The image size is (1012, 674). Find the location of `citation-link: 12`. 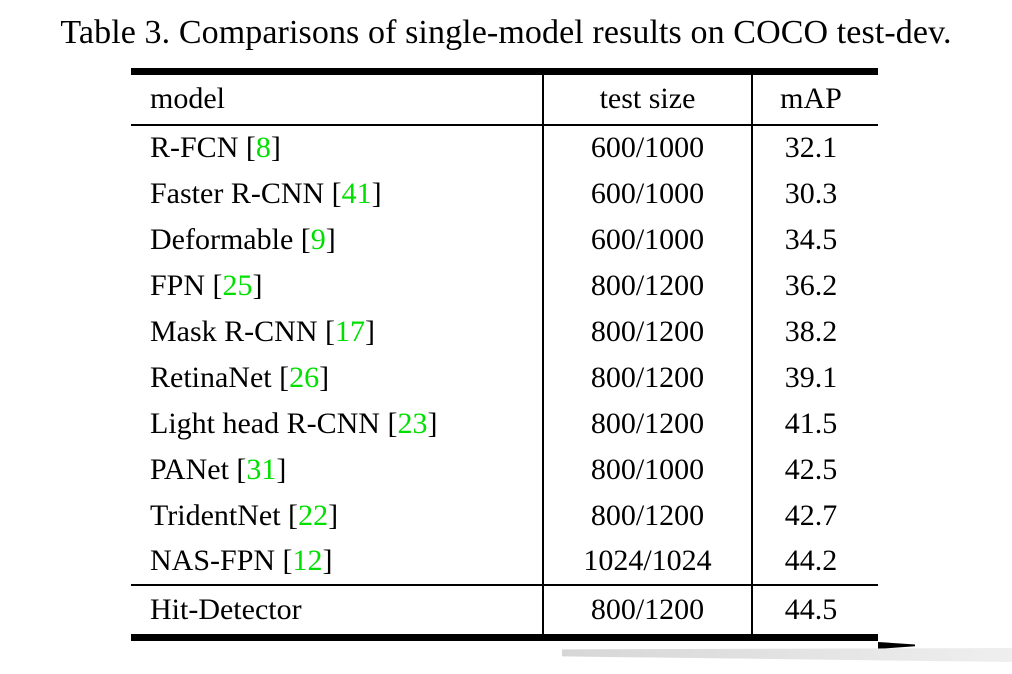

citation-link: 12 is located at coordinates (307, 560).